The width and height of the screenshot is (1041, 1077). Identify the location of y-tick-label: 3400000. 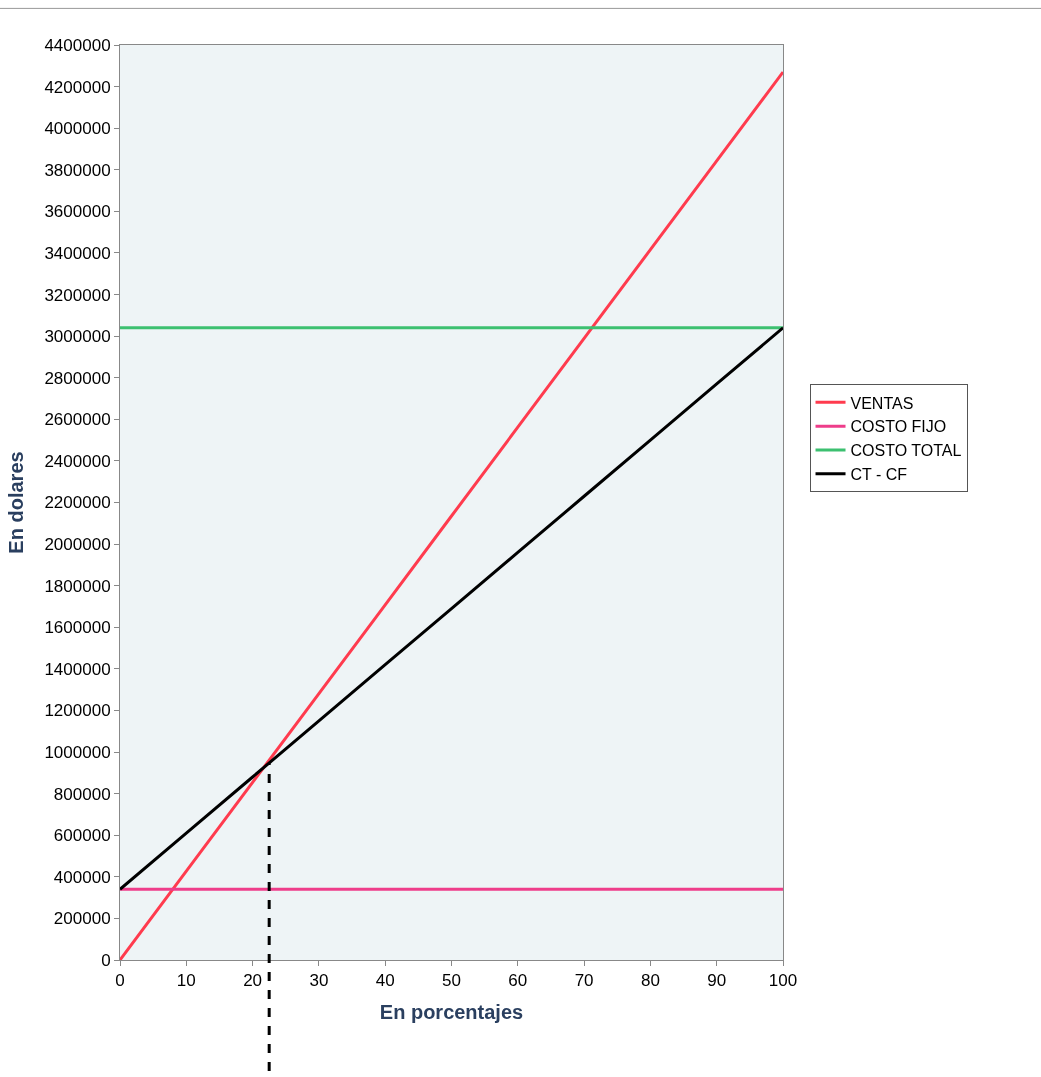
(77, 253).